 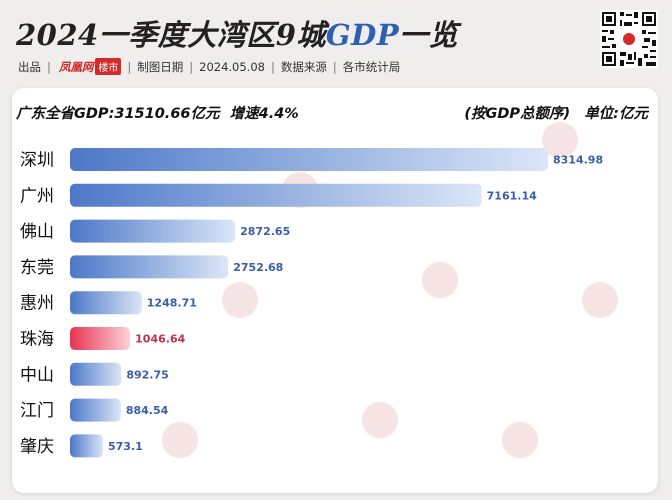 What do you see at coordinates (37, 411) in the screenshot?
I see `category-label: 江门` at bounding box center [37, 411].